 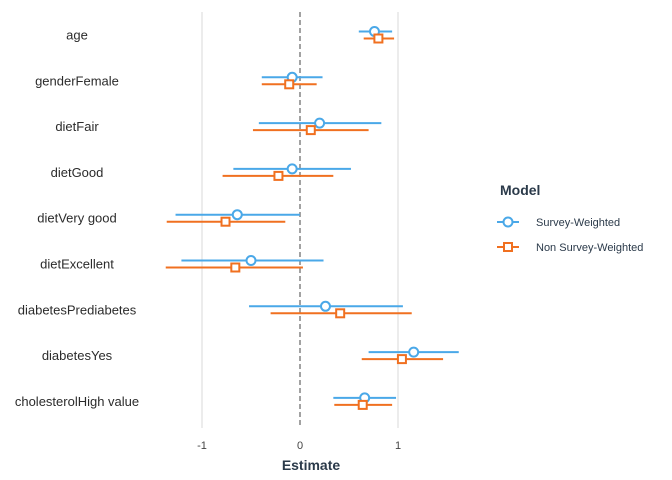 I want to click on legend-item: Survey-Weighted, so click(x=558, y=222).